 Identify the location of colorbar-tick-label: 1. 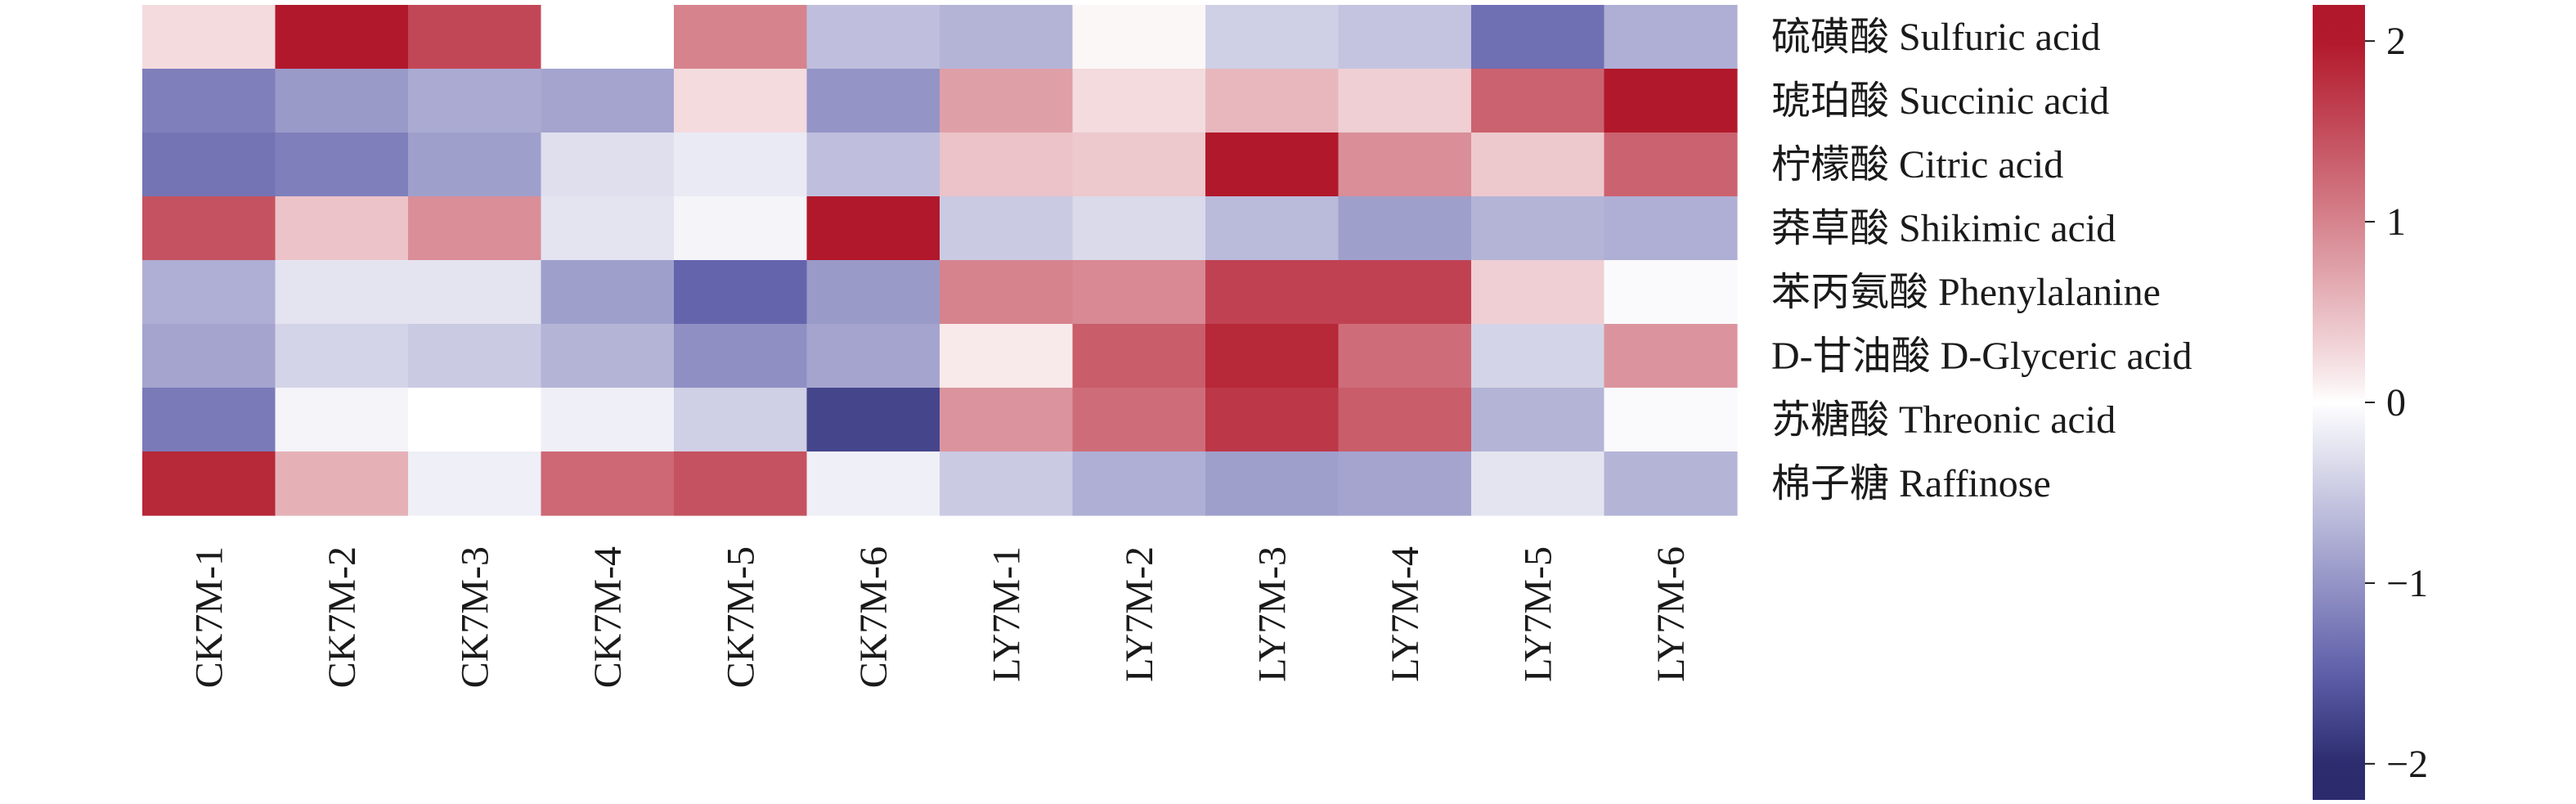
(2396, 222).